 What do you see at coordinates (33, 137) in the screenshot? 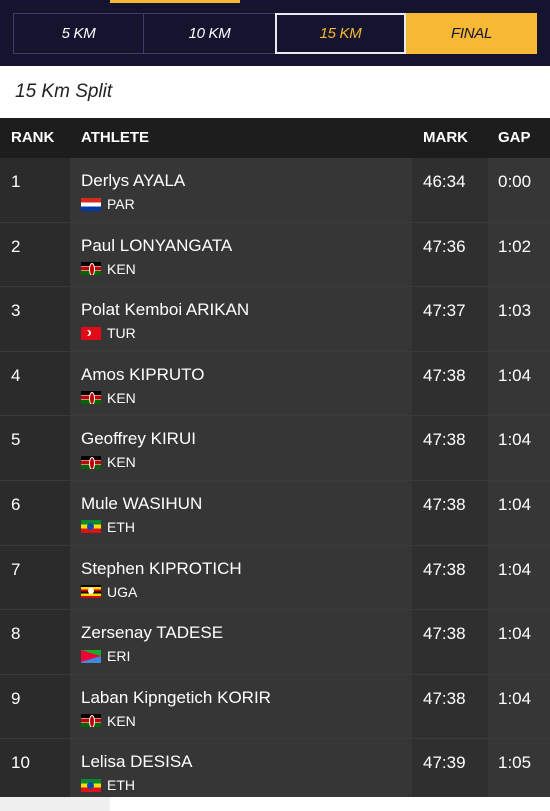
I see `header-rank: RANK` at bounding box center [33, 137].